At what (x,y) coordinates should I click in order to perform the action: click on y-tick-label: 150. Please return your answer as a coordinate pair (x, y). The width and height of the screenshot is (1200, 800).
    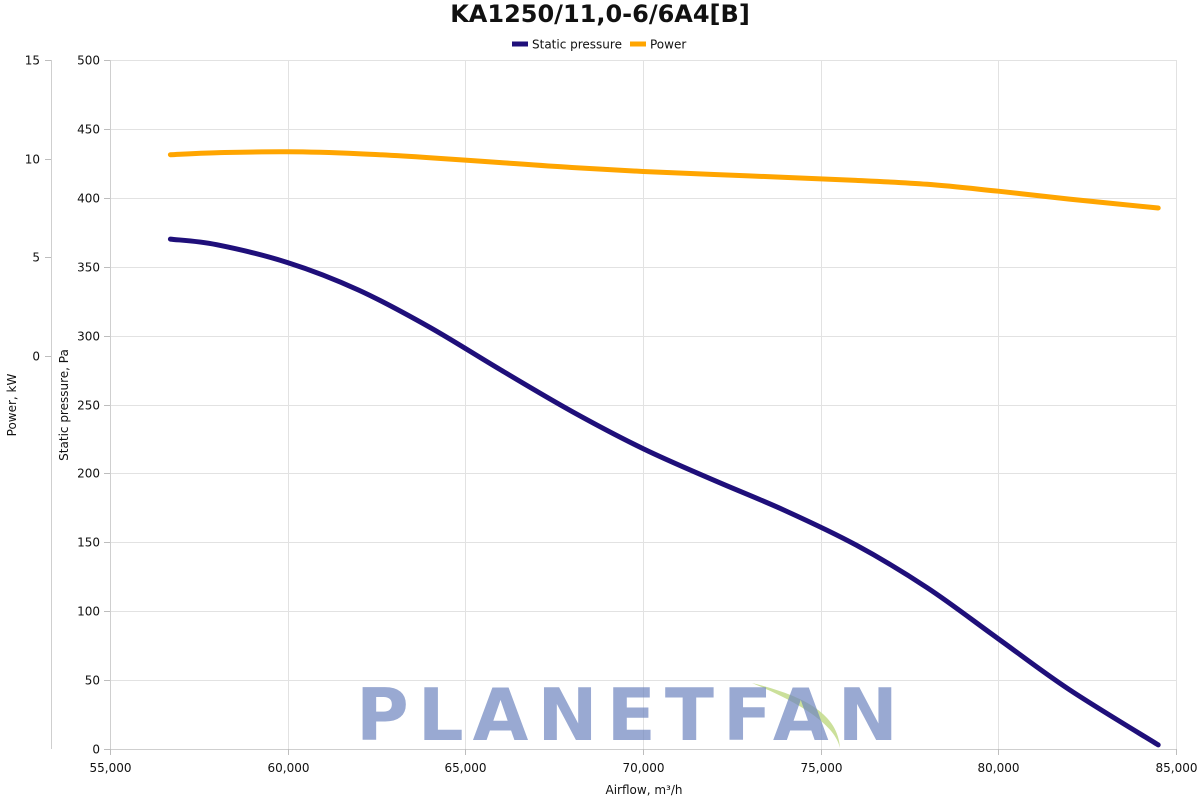
    Looking at the image, I should click on (88, 543).